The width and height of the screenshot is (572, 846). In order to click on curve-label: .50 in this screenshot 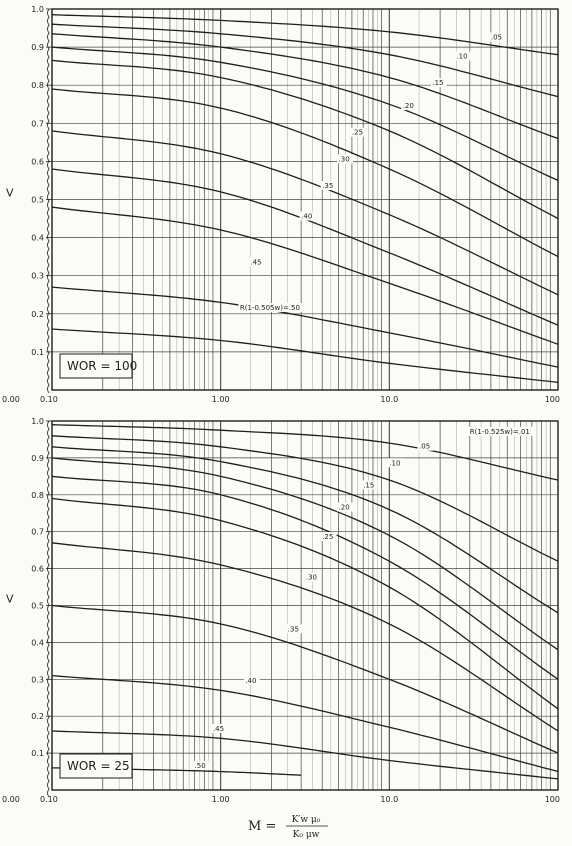, I will do `click(200, 766)`.